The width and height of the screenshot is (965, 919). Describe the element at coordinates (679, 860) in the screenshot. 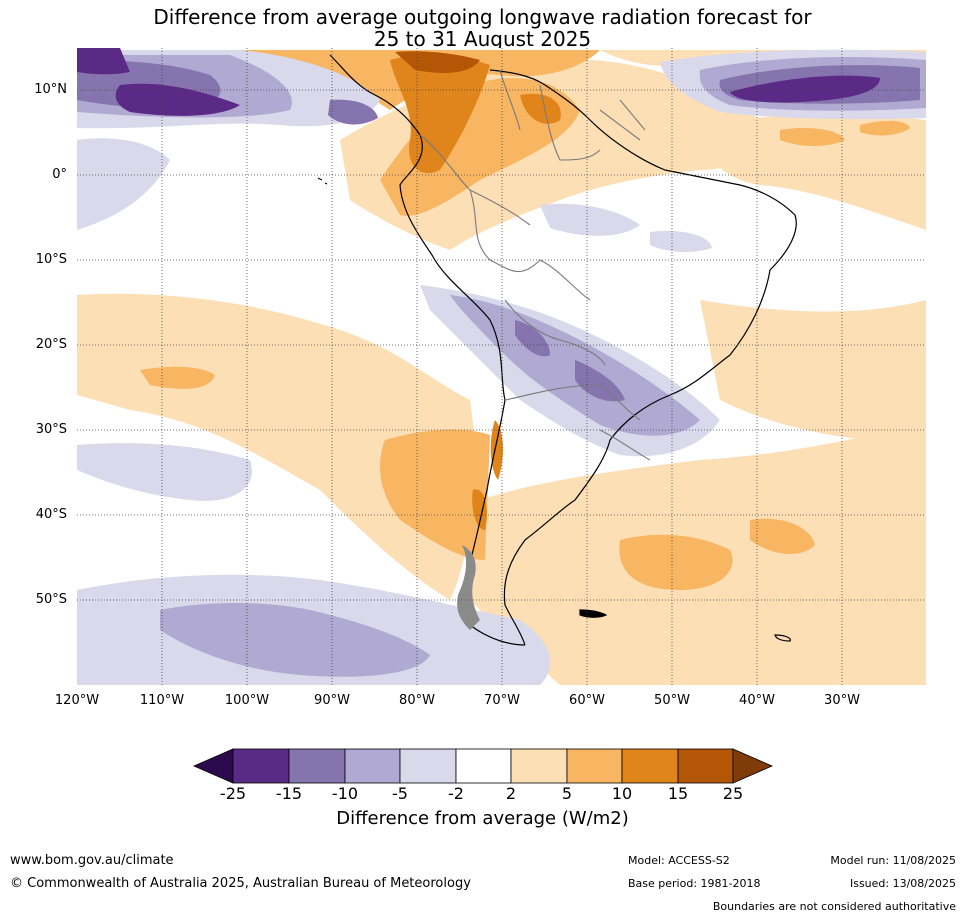

I see `footer-model: Model: ACCESS-S2` at that location.